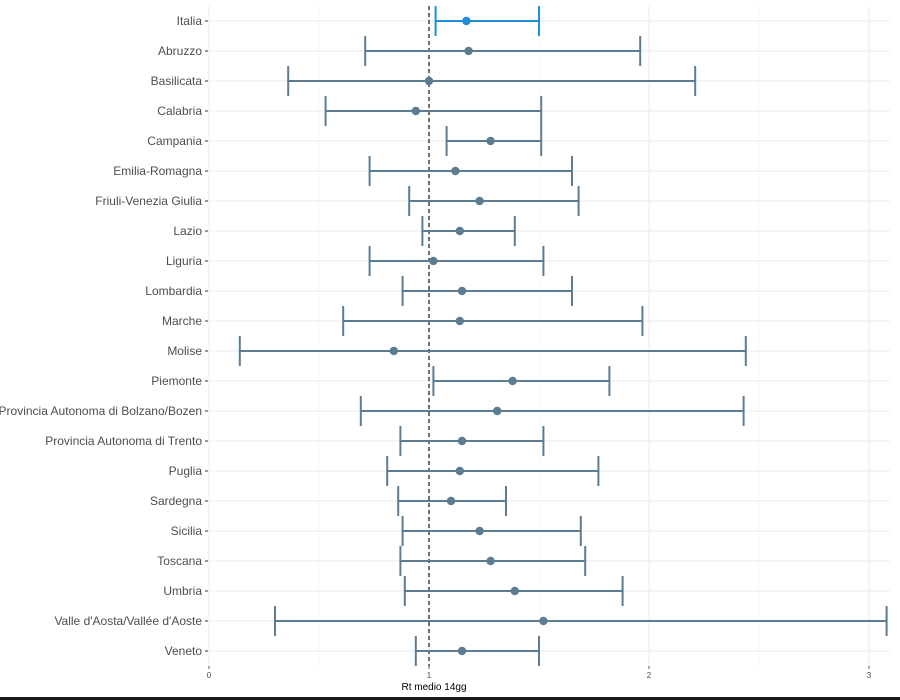  Describe the element at coordinates (190, 21) in the screenshot. I see `region-label: Italia` at that location.